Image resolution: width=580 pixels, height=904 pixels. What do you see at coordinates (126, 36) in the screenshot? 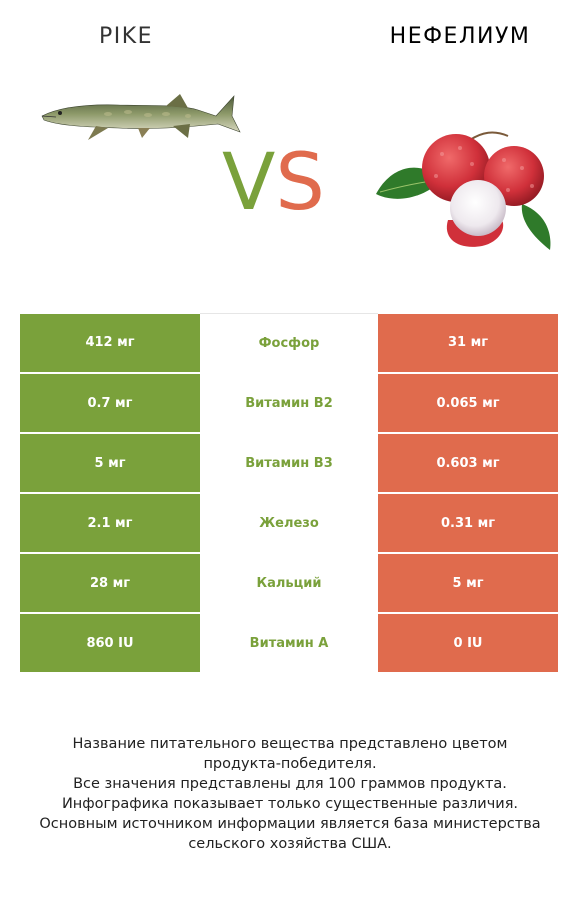
I see `left-product-title: PIKE` at bounding box center [126, 36].